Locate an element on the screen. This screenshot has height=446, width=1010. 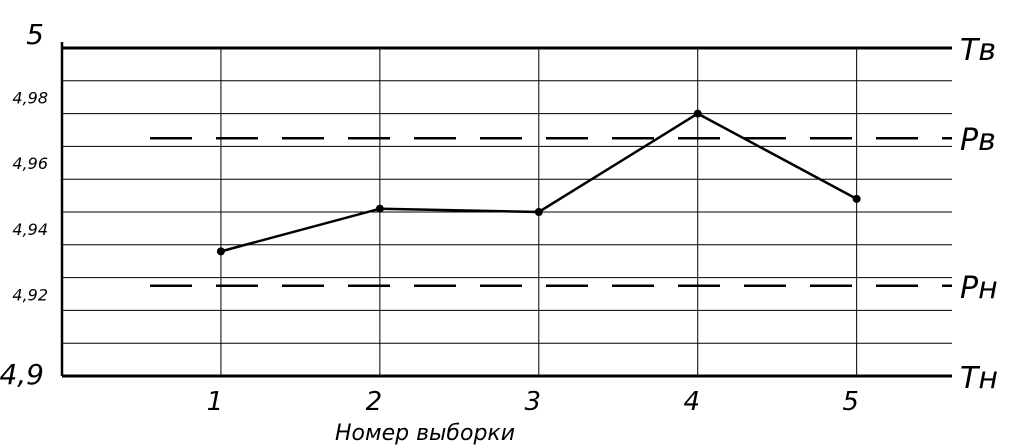
y-tick-label-1: 4,98 is located at coordinates (30, 98).